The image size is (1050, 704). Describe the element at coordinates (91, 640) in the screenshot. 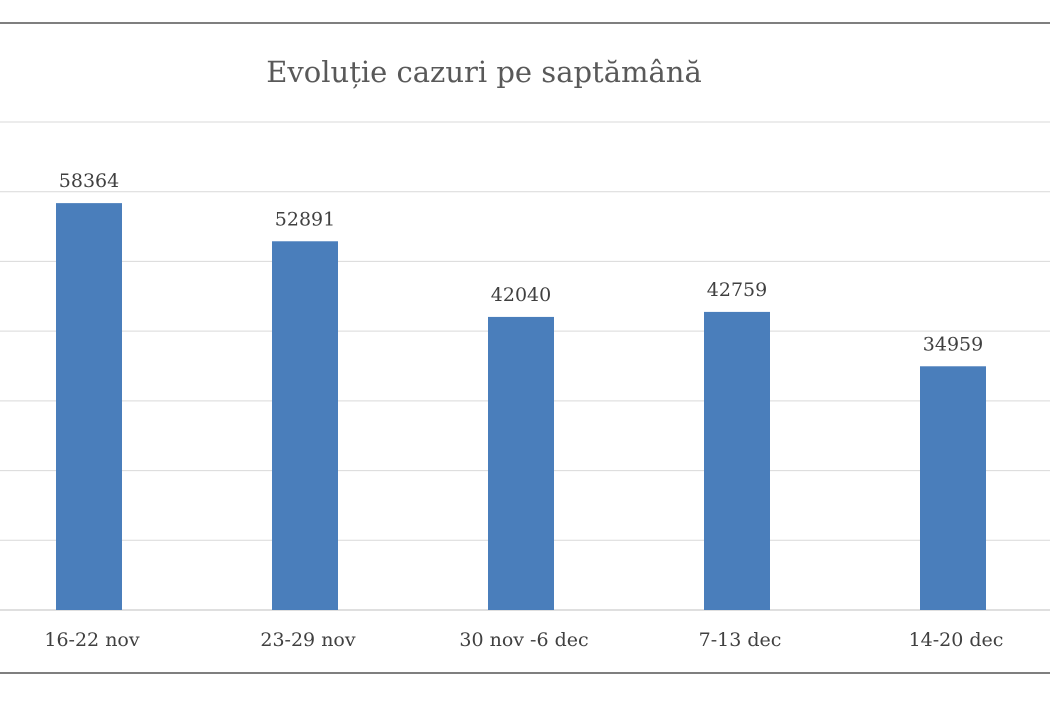

I see `x-tick-label-0: 16-22 nov` at that location.